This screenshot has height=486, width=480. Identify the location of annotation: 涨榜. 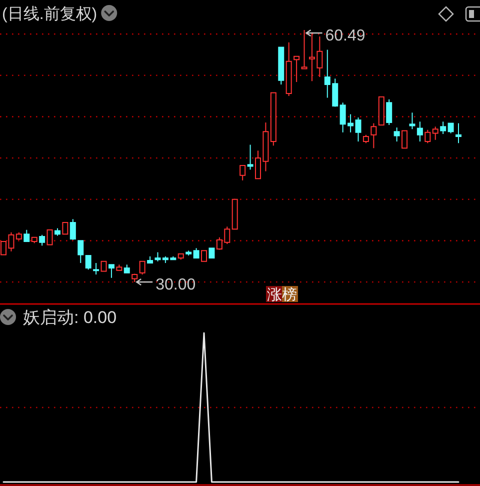
(282, 295).